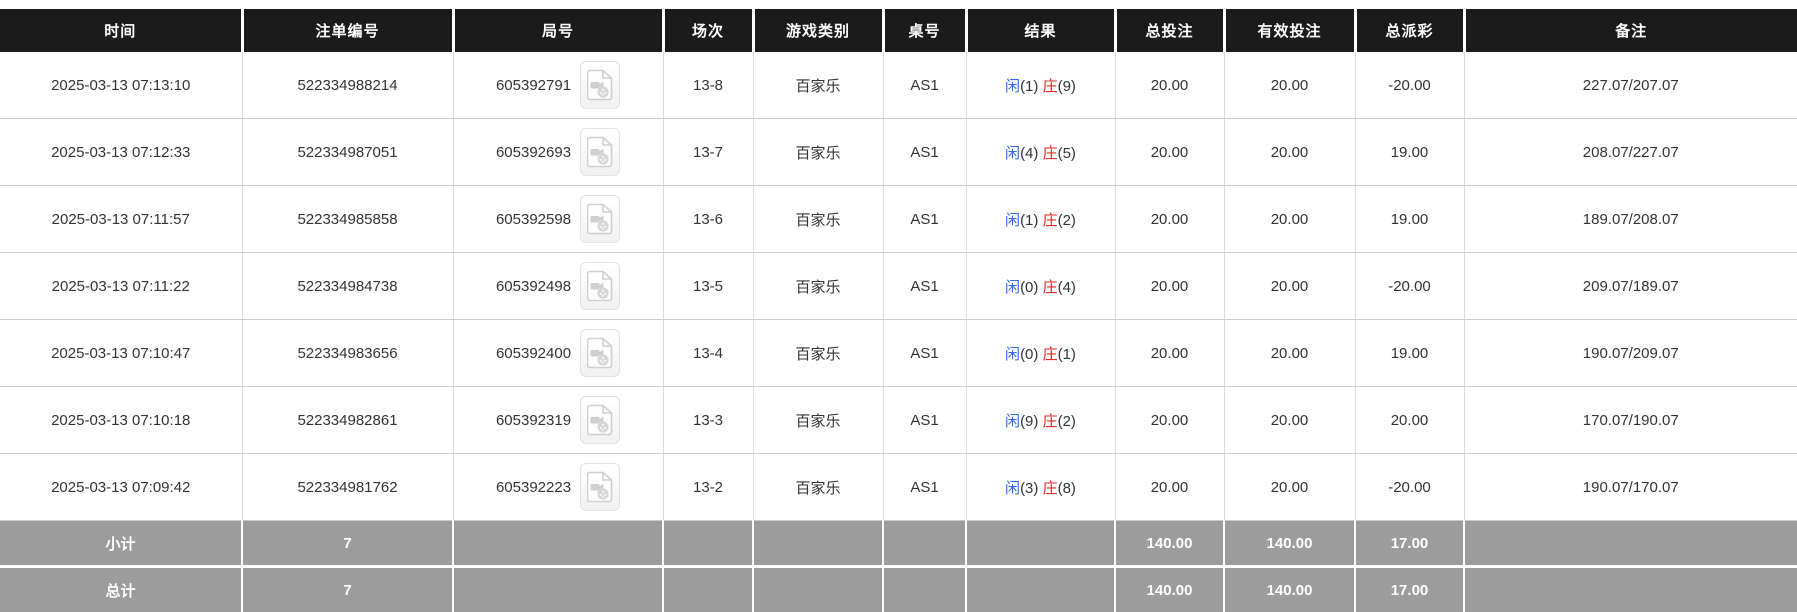 The image size is (1797, 612). Describe the element at coordinates (533, 152) in the screenshot. I see `round-number: 605392693` at that location.